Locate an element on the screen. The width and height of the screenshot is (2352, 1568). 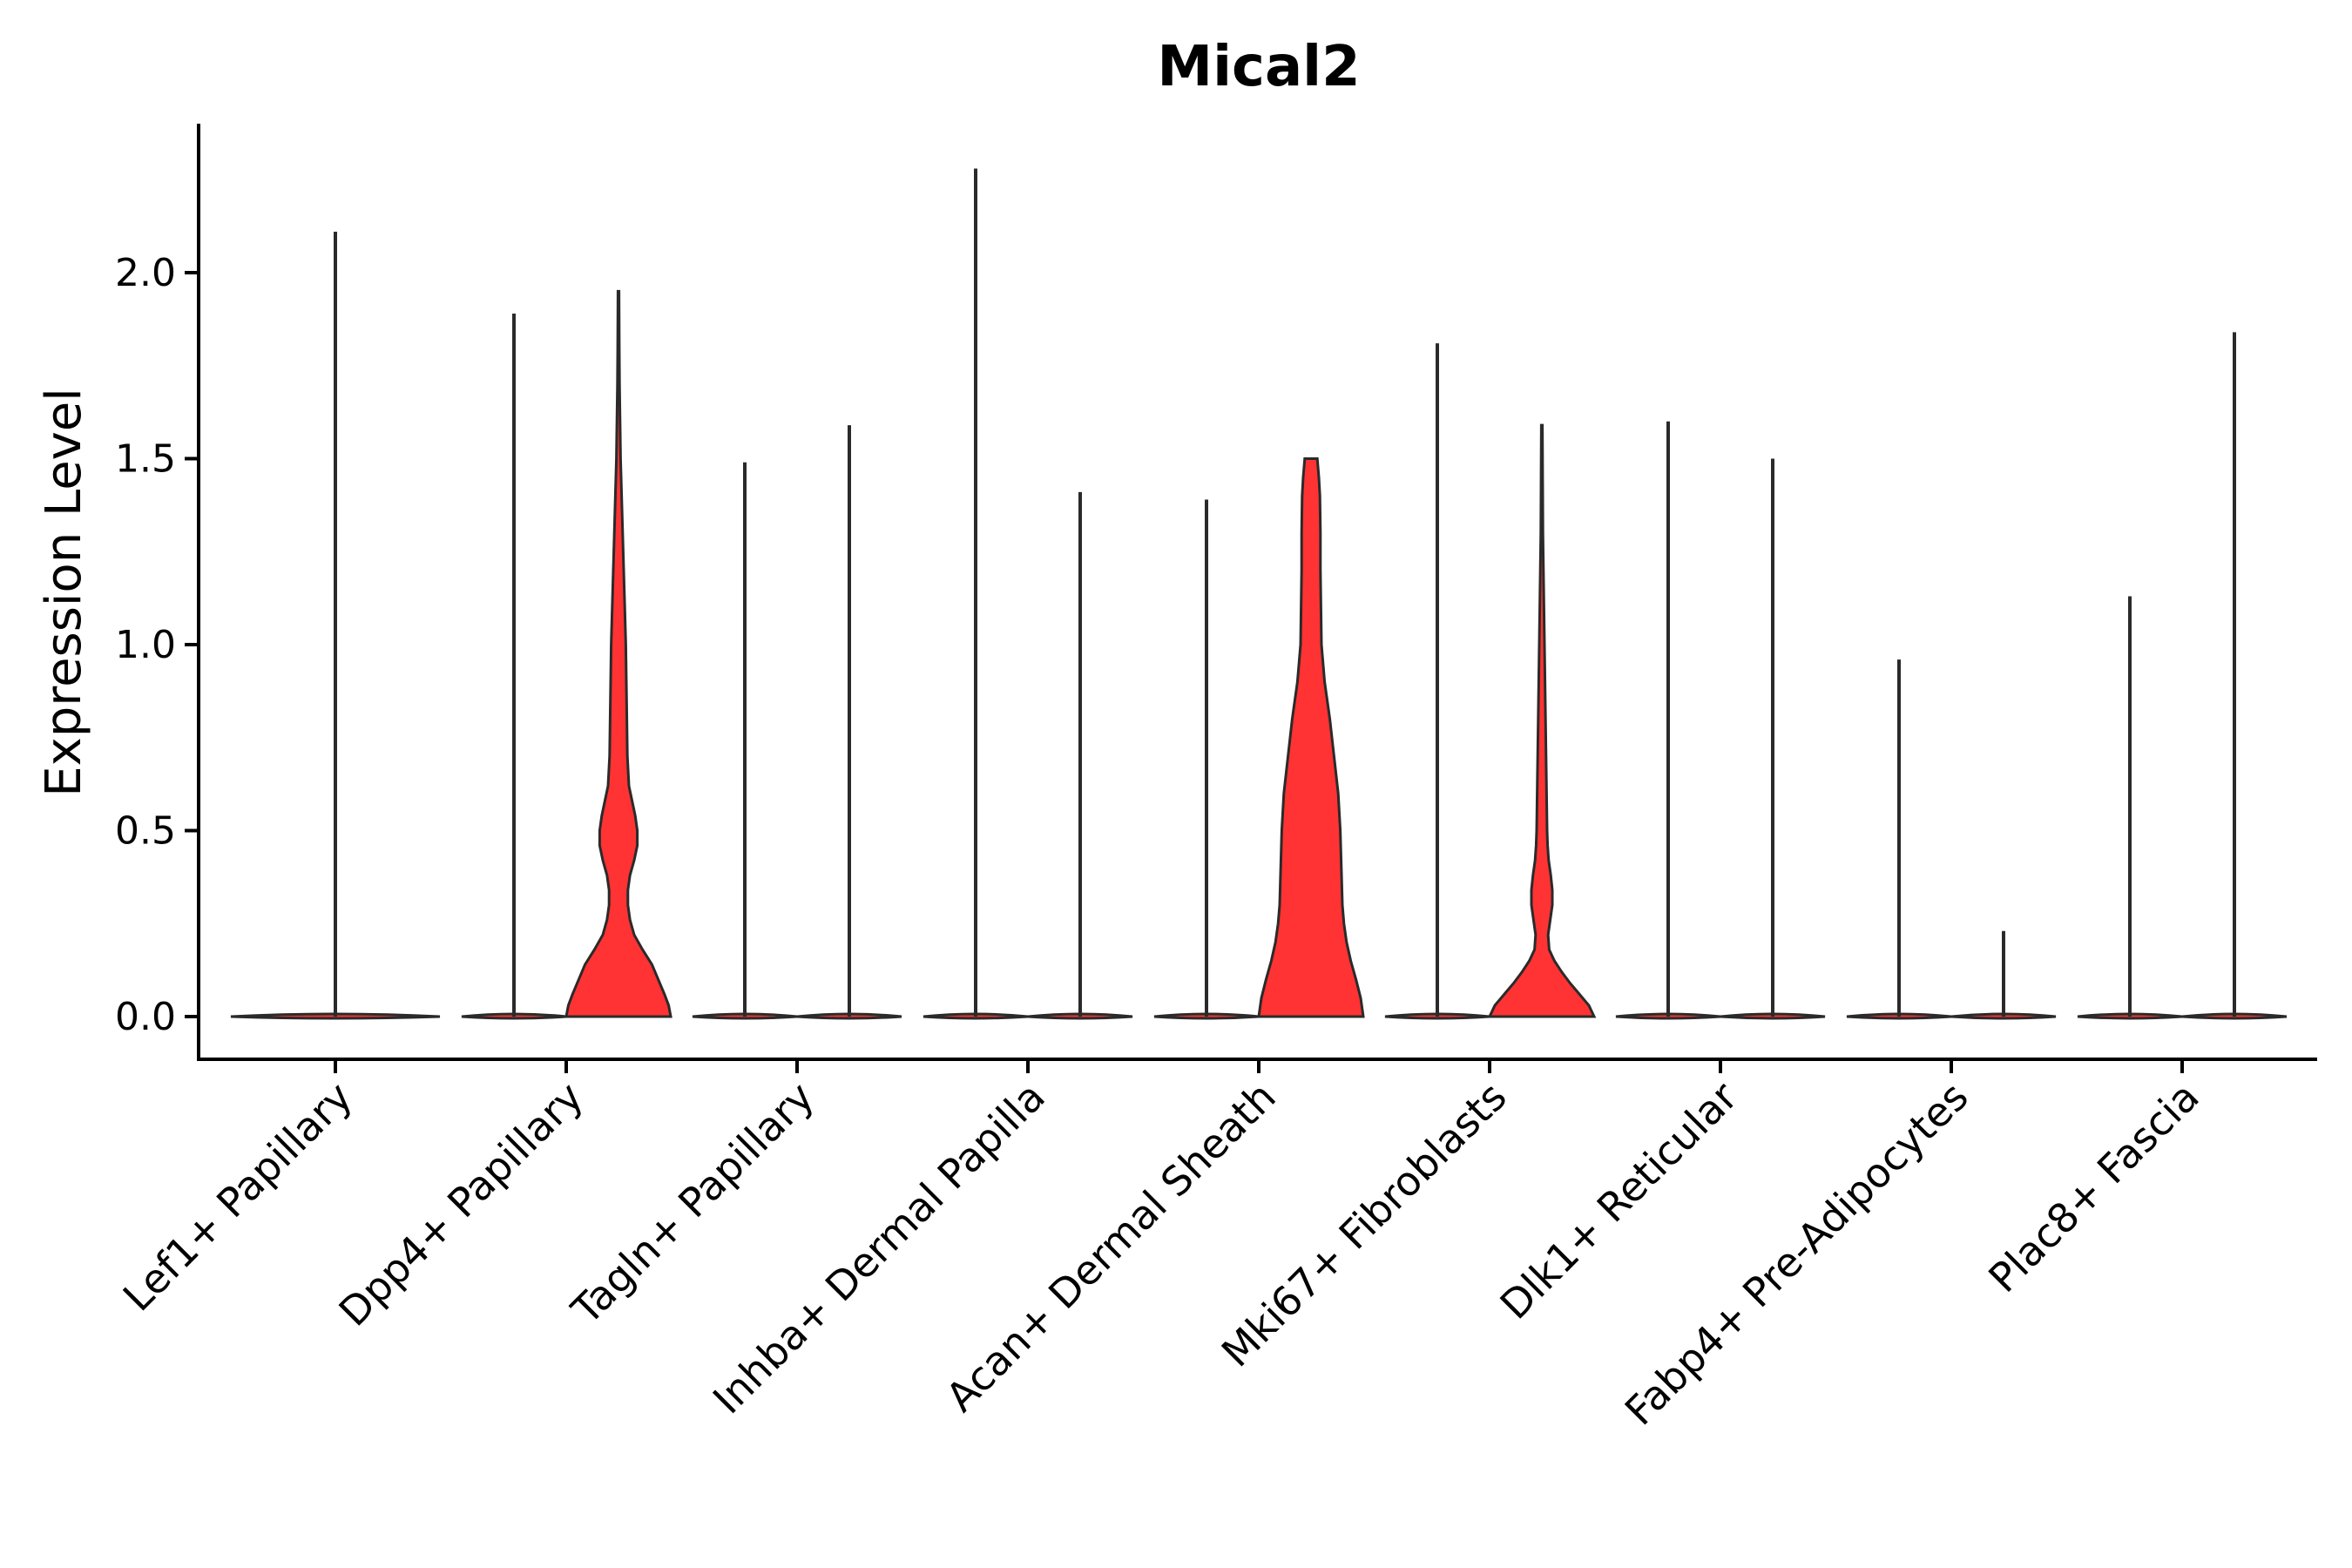
y-tick-label: 0.5 is located at coordinates (145, 831).